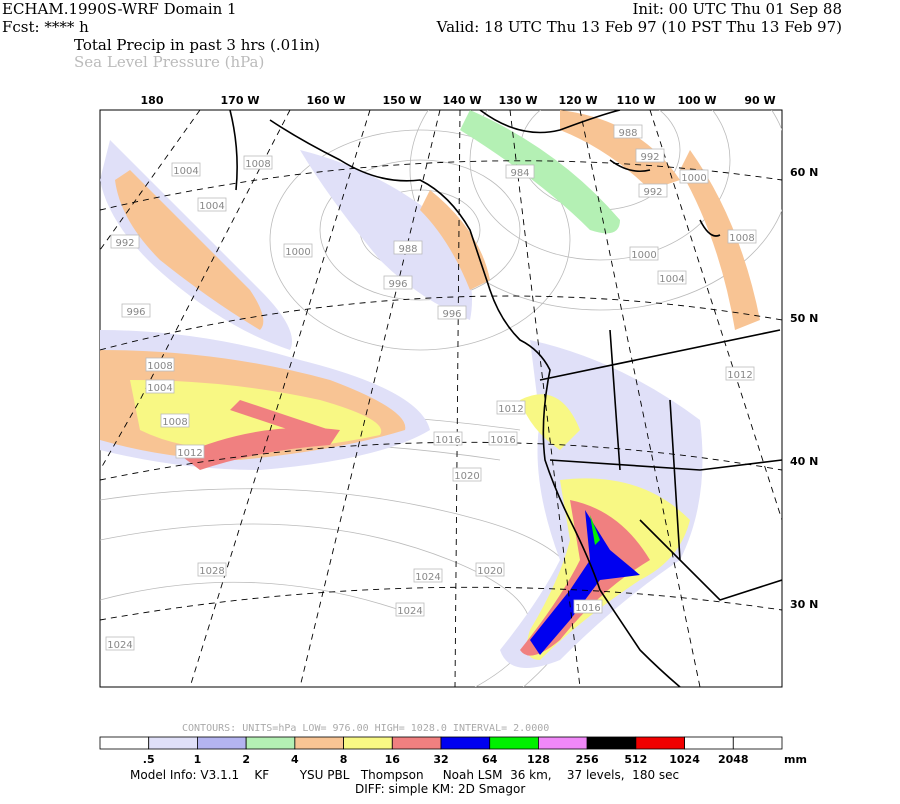 This screenshot has height=804, width=900. Describe the element at coordinates (737, 9) in the screenshot. I see `init-time: Init: 00 UTC Thu 01 Sep 88` at that location.